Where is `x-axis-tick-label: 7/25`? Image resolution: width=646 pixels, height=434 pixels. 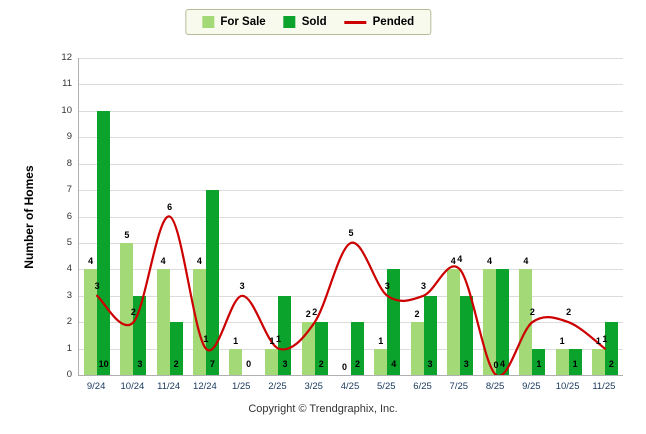 x-axis-tick-label: 7/25 is located at coordinates (459, 386).